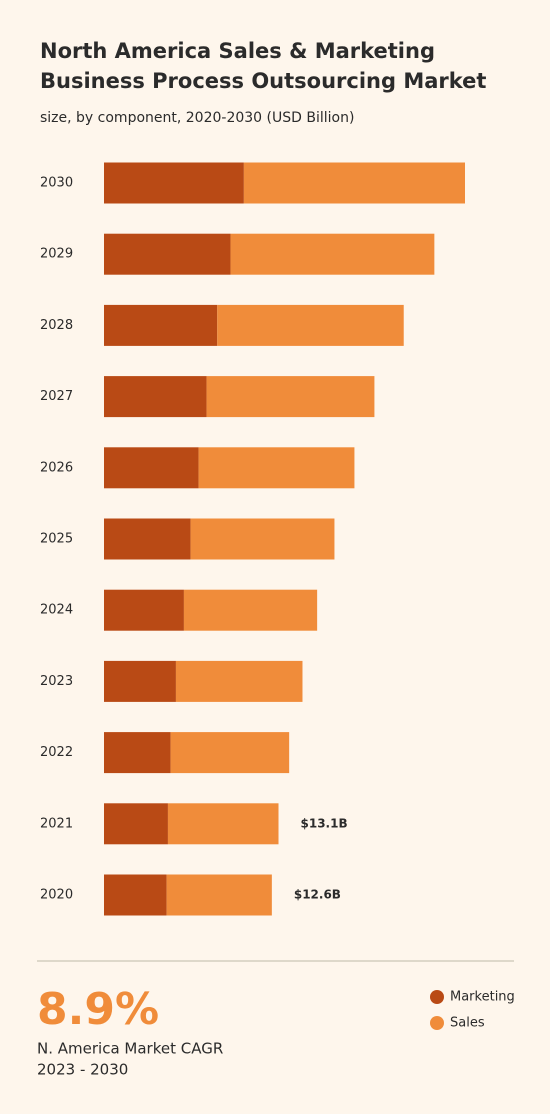 The height and width of the screenshot is (1114, 550). I want to click on y-tick-label: 2028, so click(56, 325).